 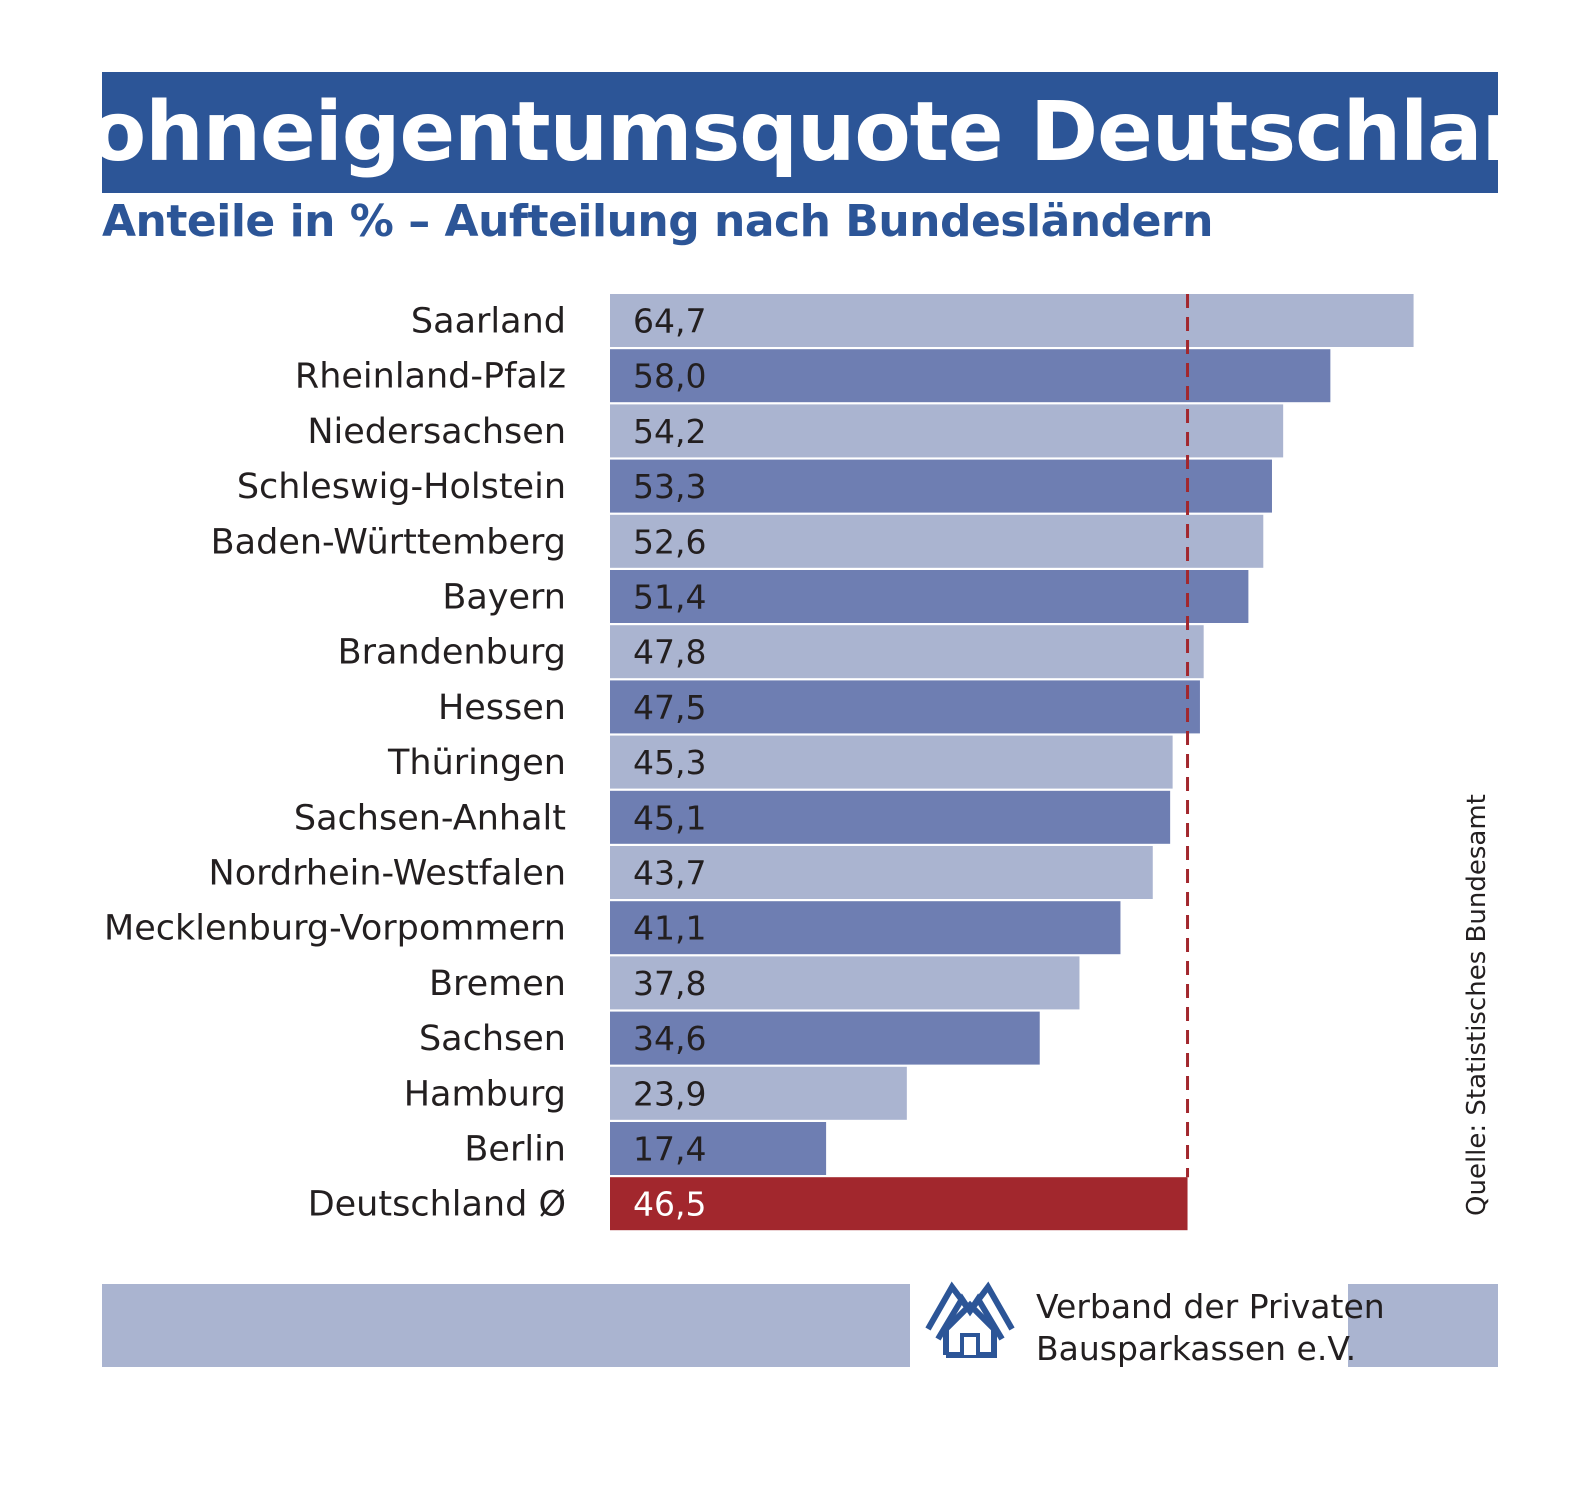 I want to click on value-label: 54,2, so click(x=669, y=431).